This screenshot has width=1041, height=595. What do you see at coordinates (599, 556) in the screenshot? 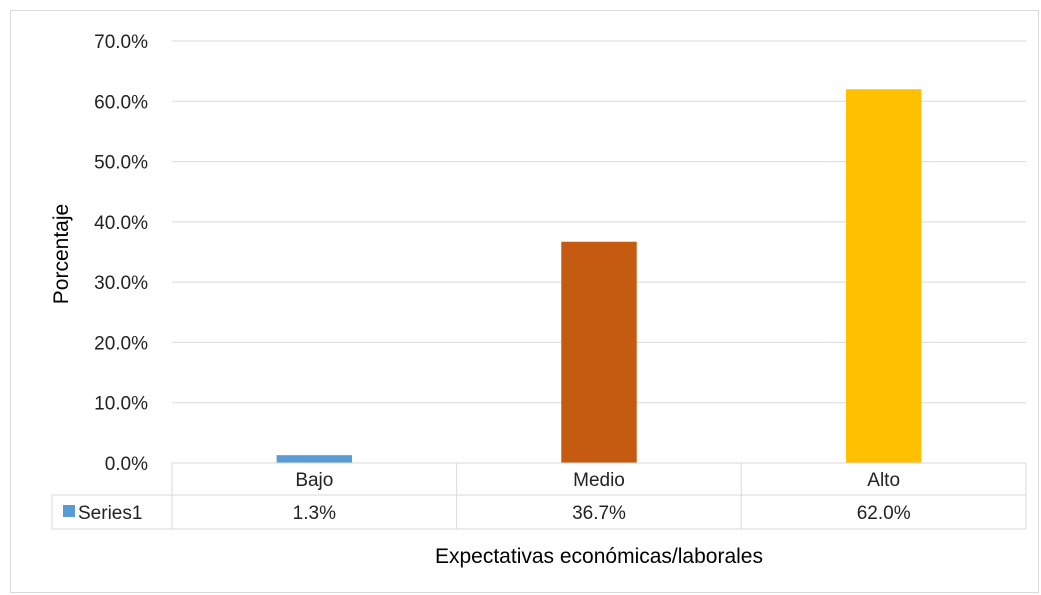
I see `x-axis-title: Expectativas económicas/laborales` at bounding box center [599, 556].